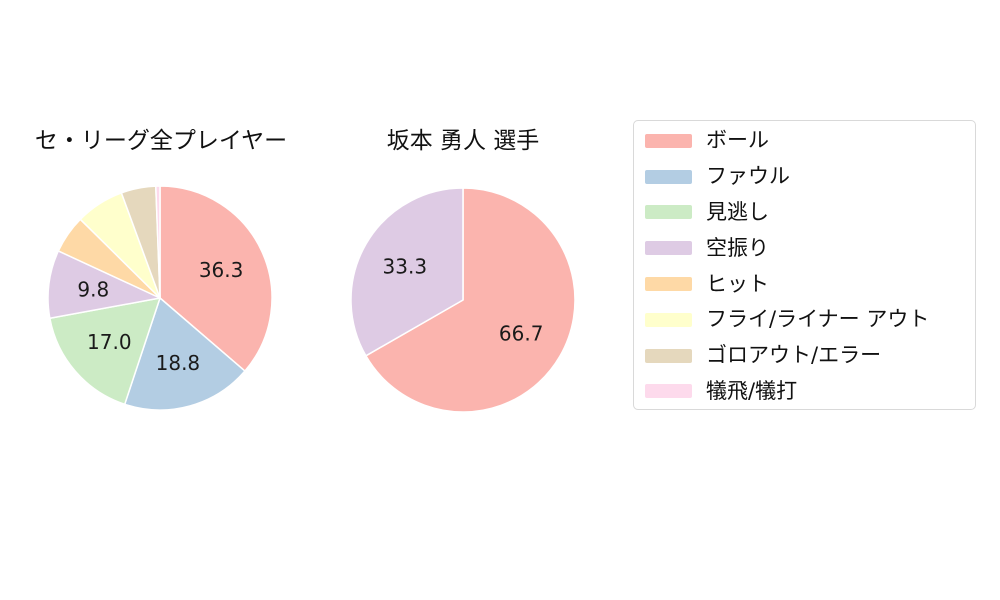 The height and width of the screenshot is (600, 1000). I want to click on pie-slice-value-label-ball: 36.3, so click(221, 270).